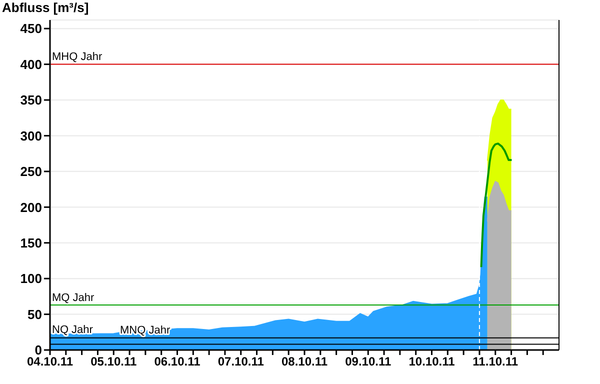 This screenshot has height=384, width=600. Describe the element at coordinates (31, 100) in the screenshot. I see `y-tick-label: 350` at that location.